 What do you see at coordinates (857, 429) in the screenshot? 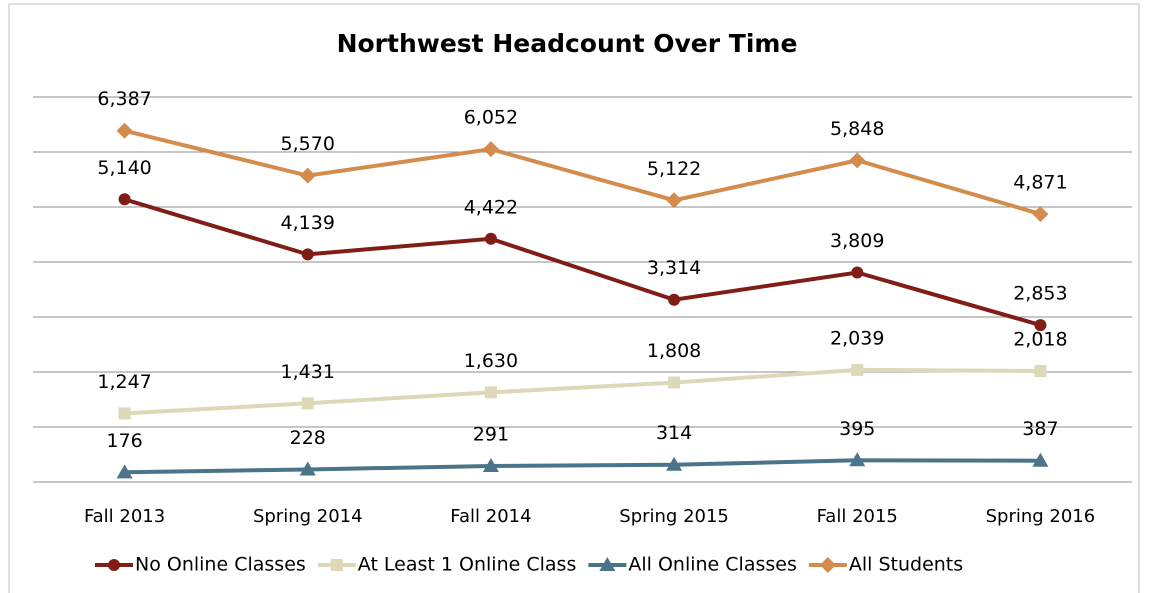
I see `data-label: 395` at bounding box center [857, 429].